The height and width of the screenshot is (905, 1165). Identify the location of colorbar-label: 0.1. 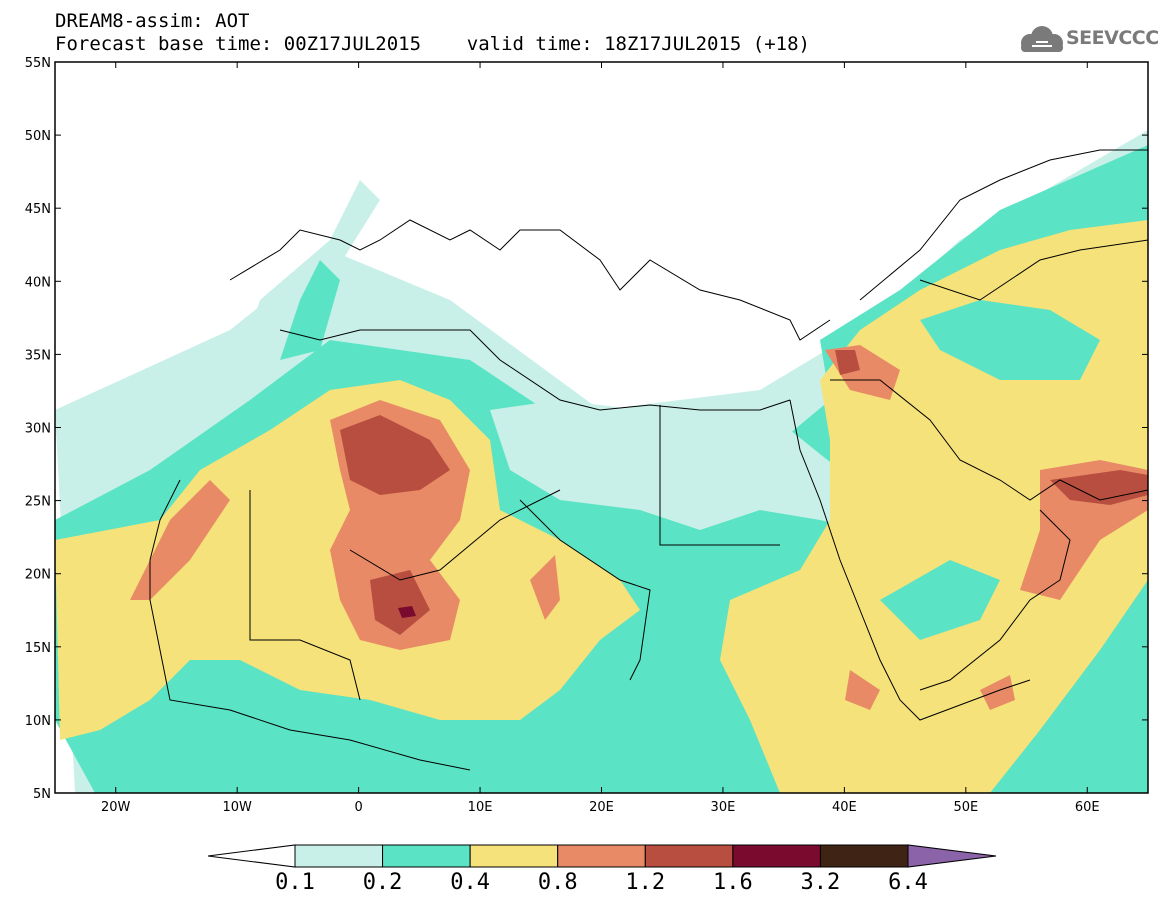
(295, 882).